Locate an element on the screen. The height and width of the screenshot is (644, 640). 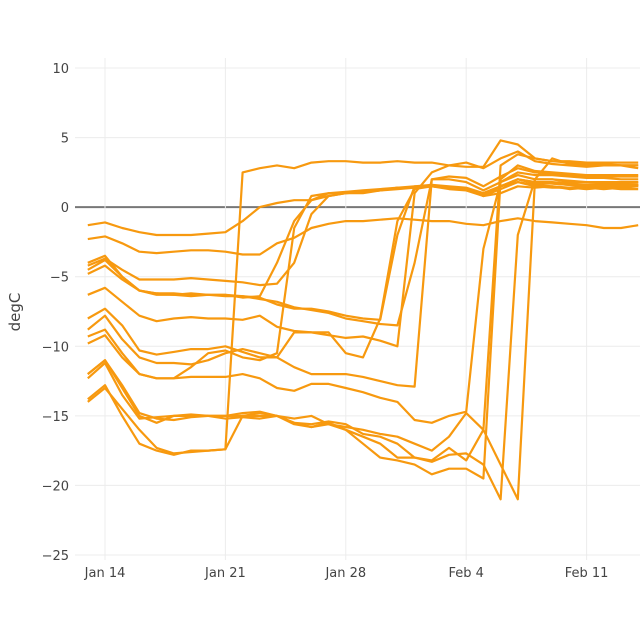
x-tick-label: Feb 4 is located at coordinates (465, 573).